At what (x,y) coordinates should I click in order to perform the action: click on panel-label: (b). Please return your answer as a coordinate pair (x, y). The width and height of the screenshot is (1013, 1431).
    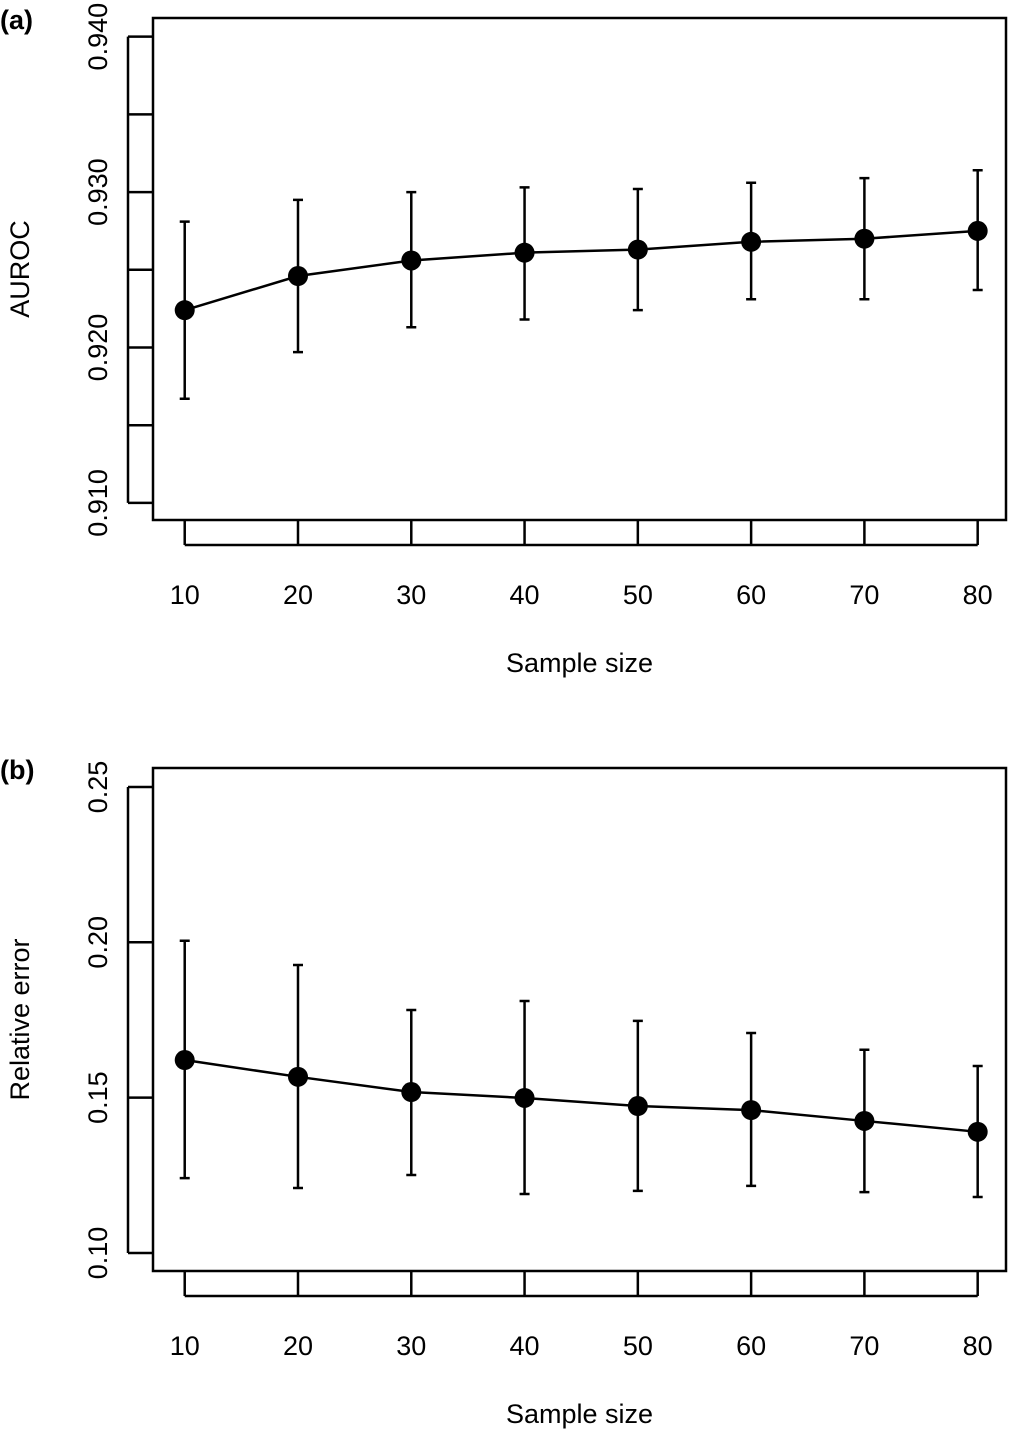
    Looking at the image, I should click on (17, 770).